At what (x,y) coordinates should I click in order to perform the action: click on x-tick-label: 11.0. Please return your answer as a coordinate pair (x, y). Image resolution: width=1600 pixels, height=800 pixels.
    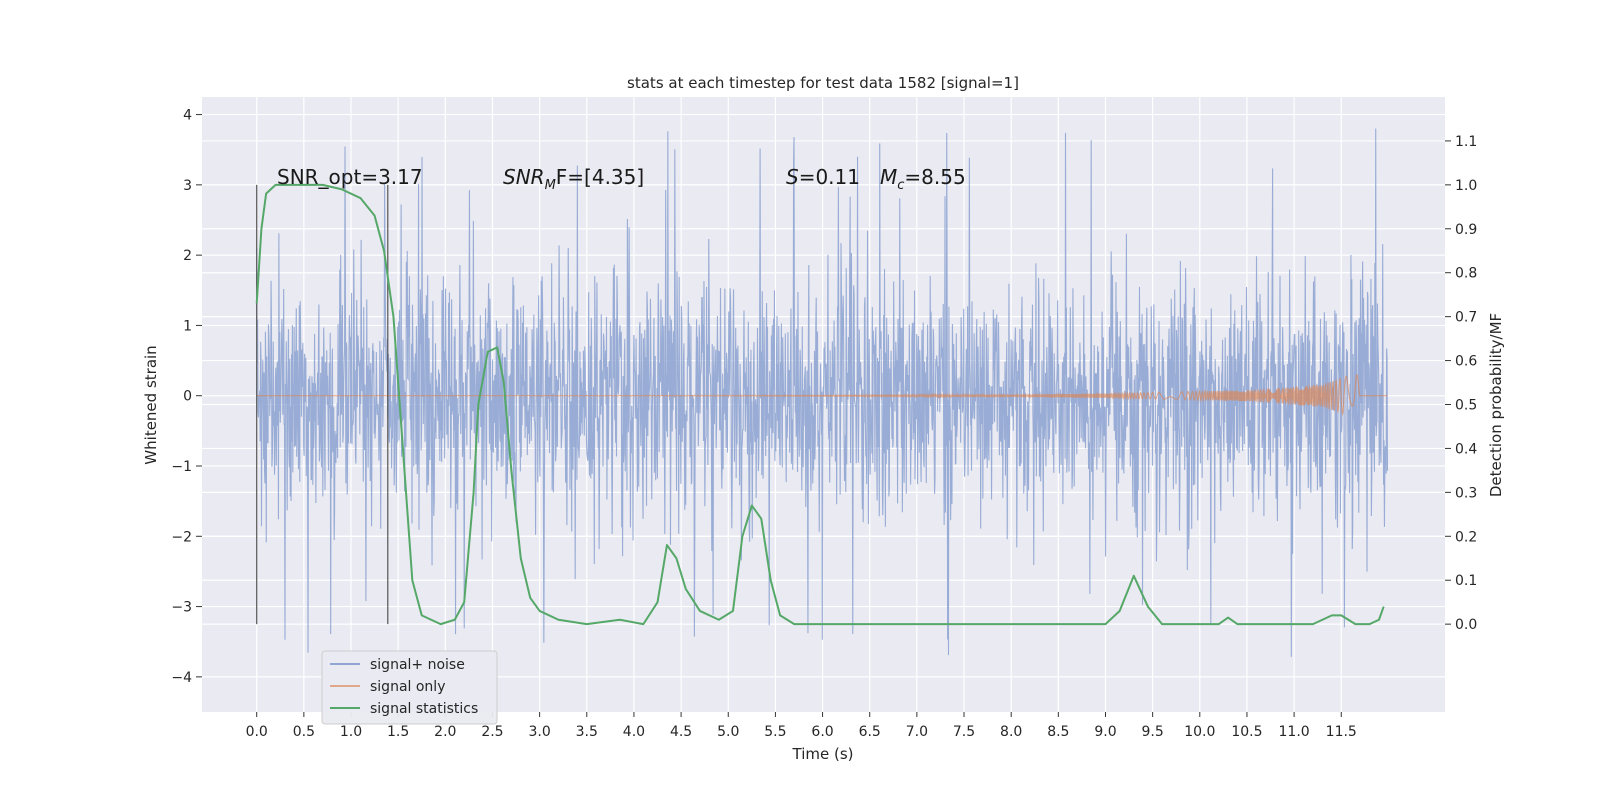
    Looking at the image, I should click on (1294, 732).